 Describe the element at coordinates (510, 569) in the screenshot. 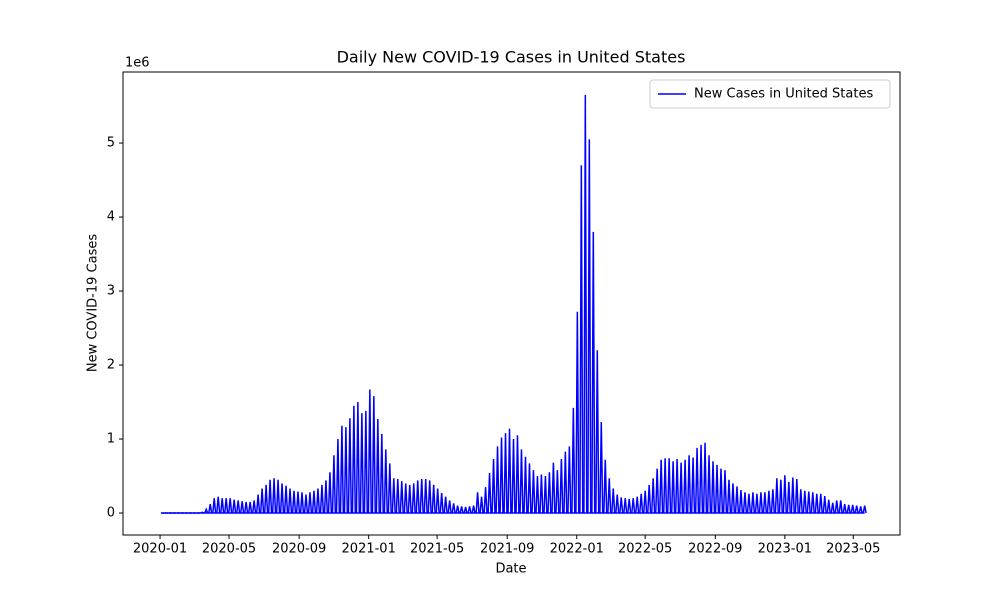

I see `x-axis-label: Date` at that location.